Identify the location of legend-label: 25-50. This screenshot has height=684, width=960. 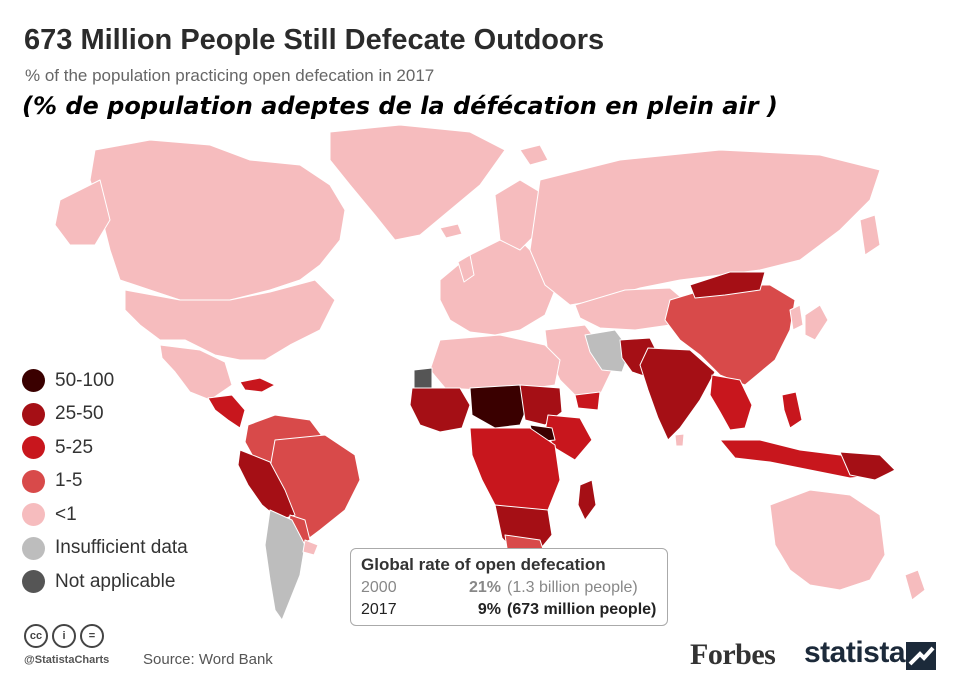
(79, 414).